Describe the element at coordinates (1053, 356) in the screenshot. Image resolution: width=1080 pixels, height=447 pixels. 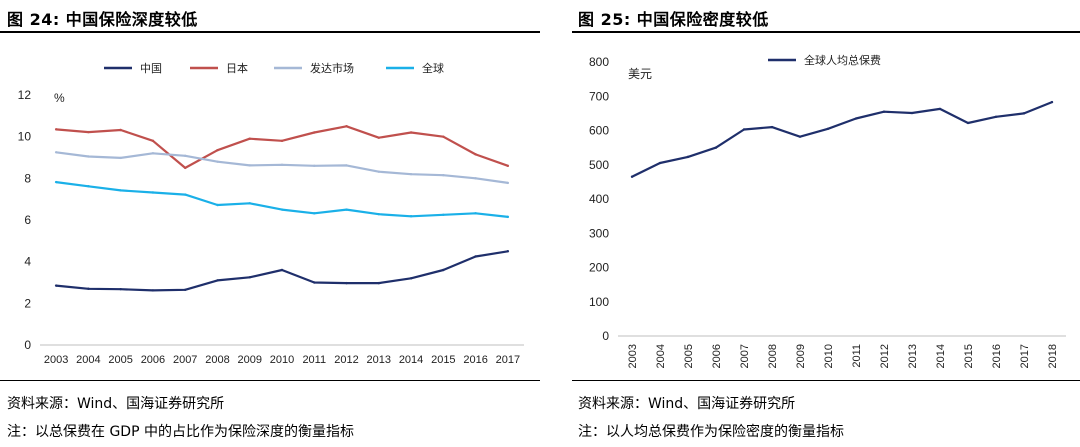
I see `x-tick-label: 2018` at that location.